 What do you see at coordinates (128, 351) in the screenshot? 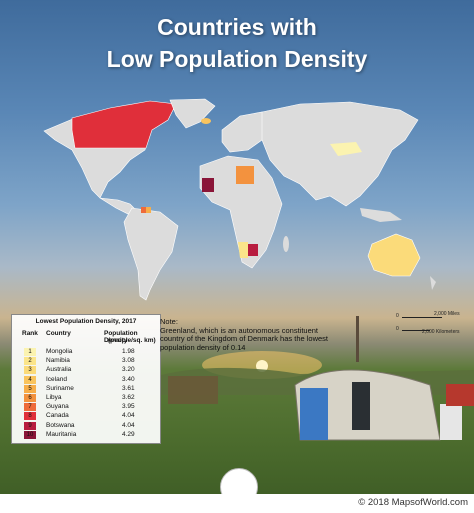
I see `legend-density: 1.98` at bounding box center [128, 351].